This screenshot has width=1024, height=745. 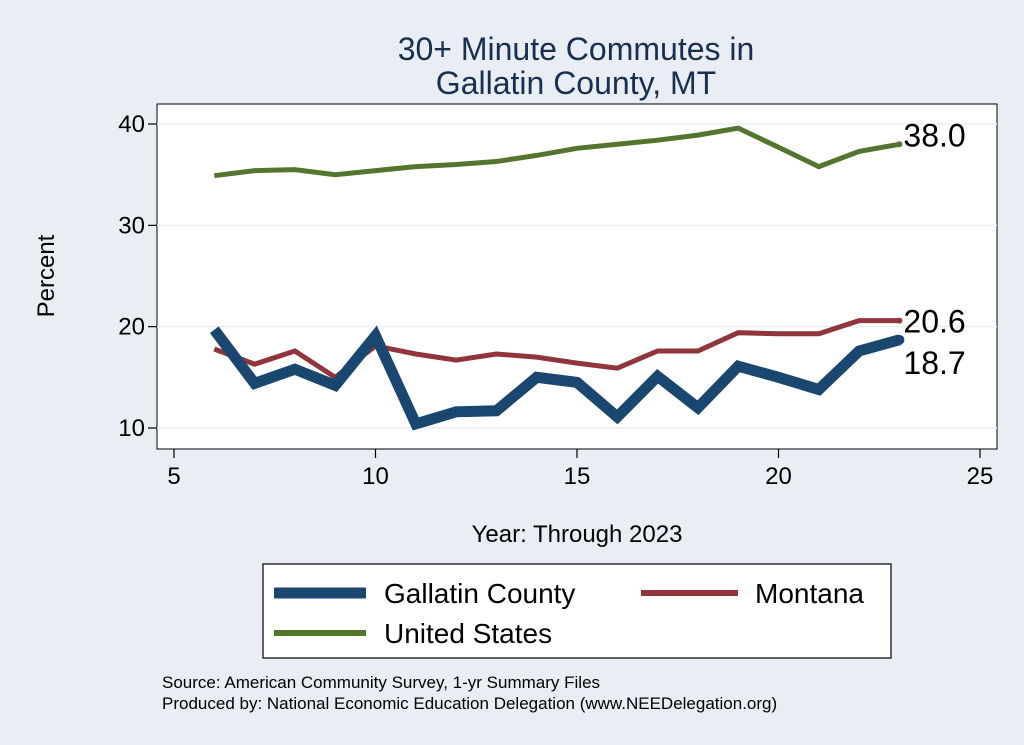 What do you see at coordinates (899, 320) in the screenshot?
I see `end-point-montana` at bounding box center [899, 320].